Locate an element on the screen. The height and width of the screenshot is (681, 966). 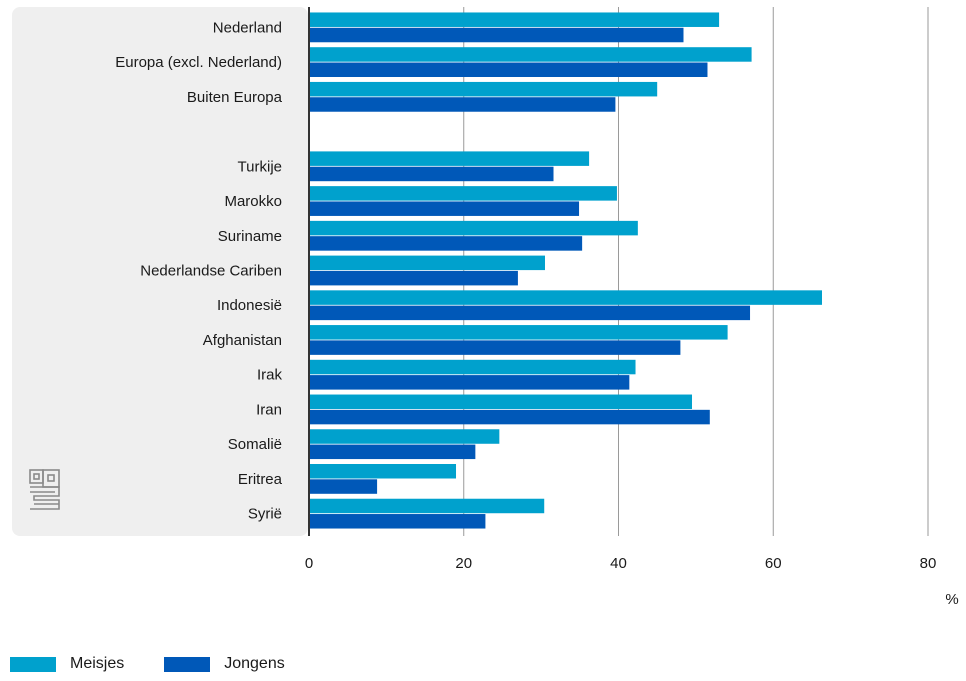
legend-swatch-jongens is located at coordinates (187, 664).